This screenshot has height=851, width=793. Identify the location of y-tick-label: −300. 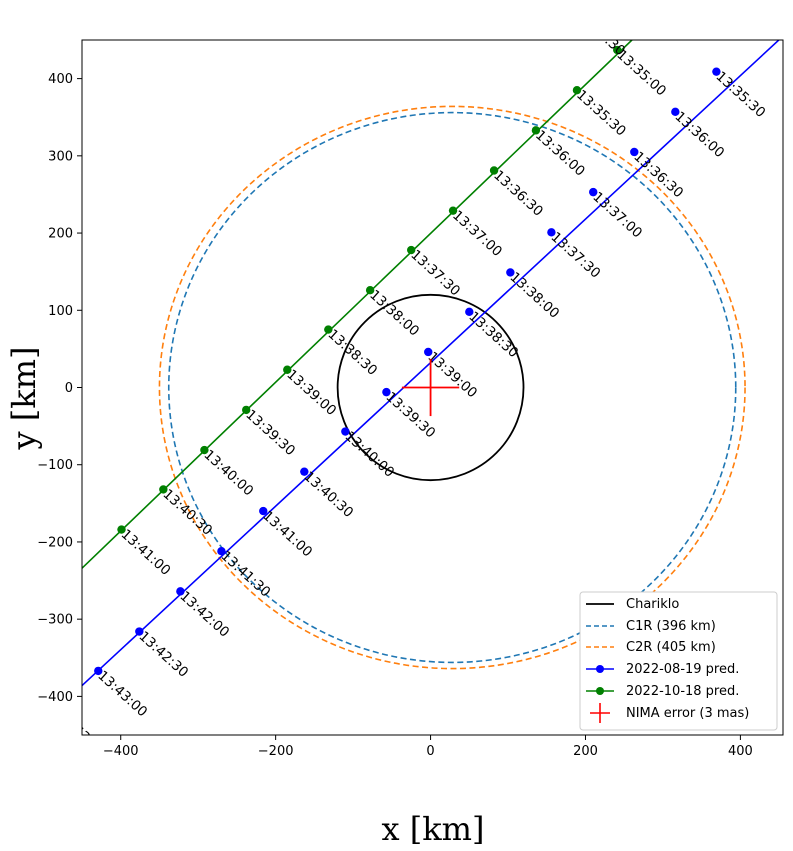
(55, 620).